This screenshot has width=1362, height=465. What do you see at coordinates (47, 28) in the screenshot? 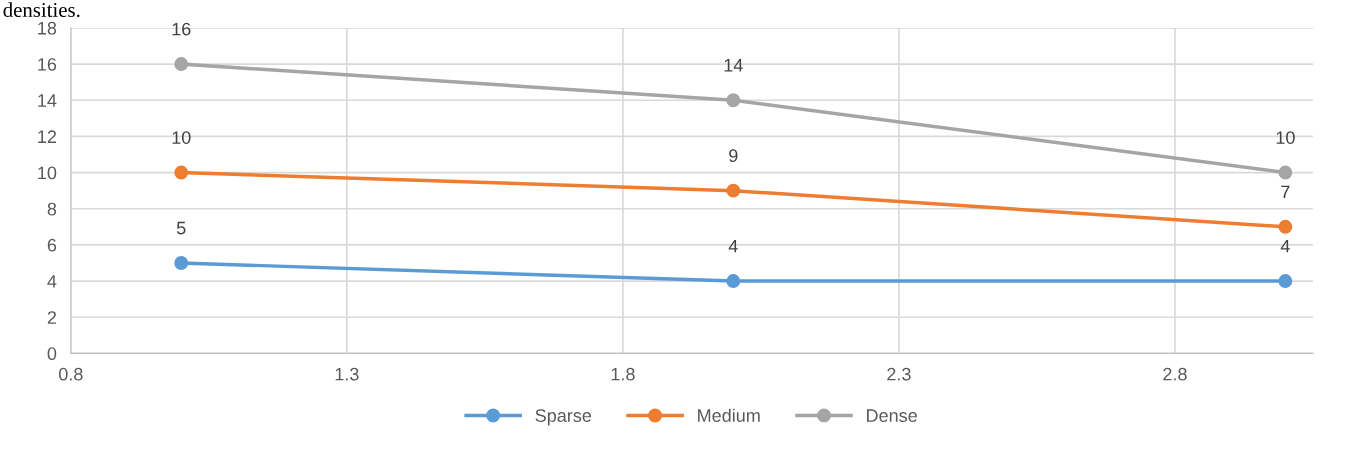
I see `y-tick-label: 18` at bounding box center [47, 28].